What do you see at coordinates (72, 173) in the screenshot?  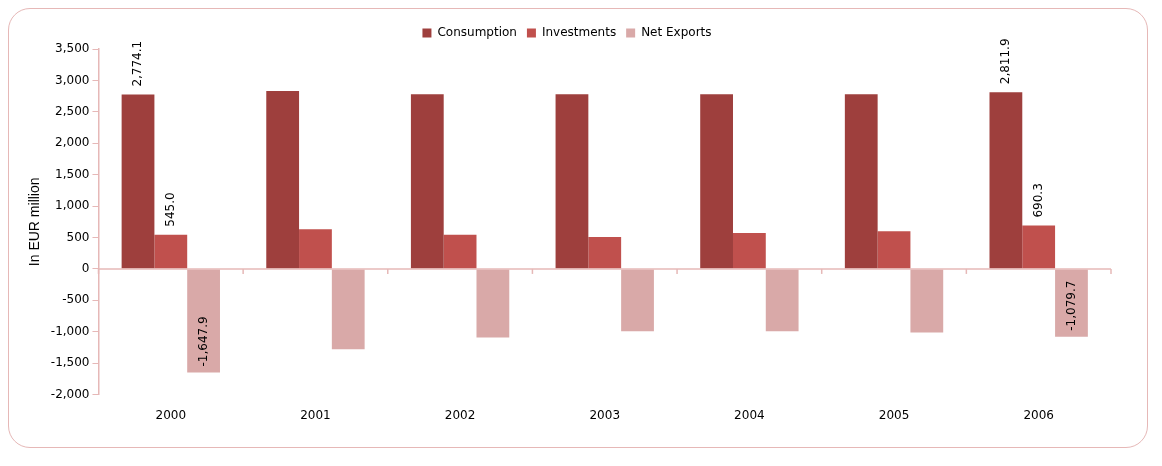 I see `y-tick-label: 1,500` at bounding box center [72, 173].